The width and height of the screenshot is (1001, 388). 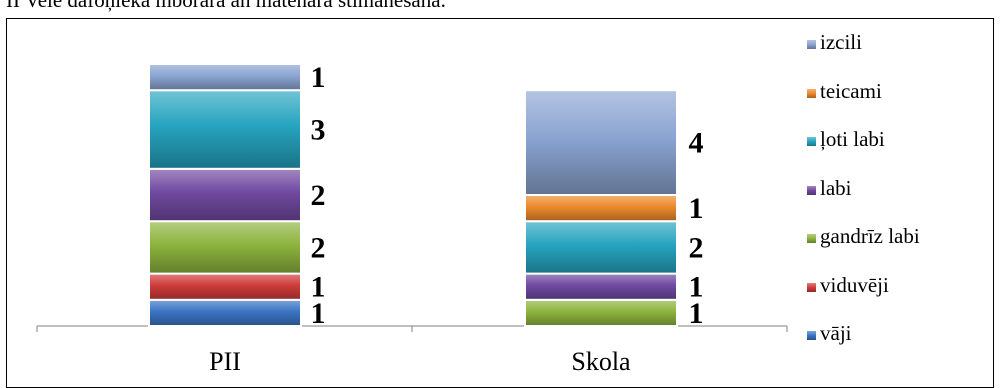 I want to click on data-label: 4, so click(x=696, y=143).